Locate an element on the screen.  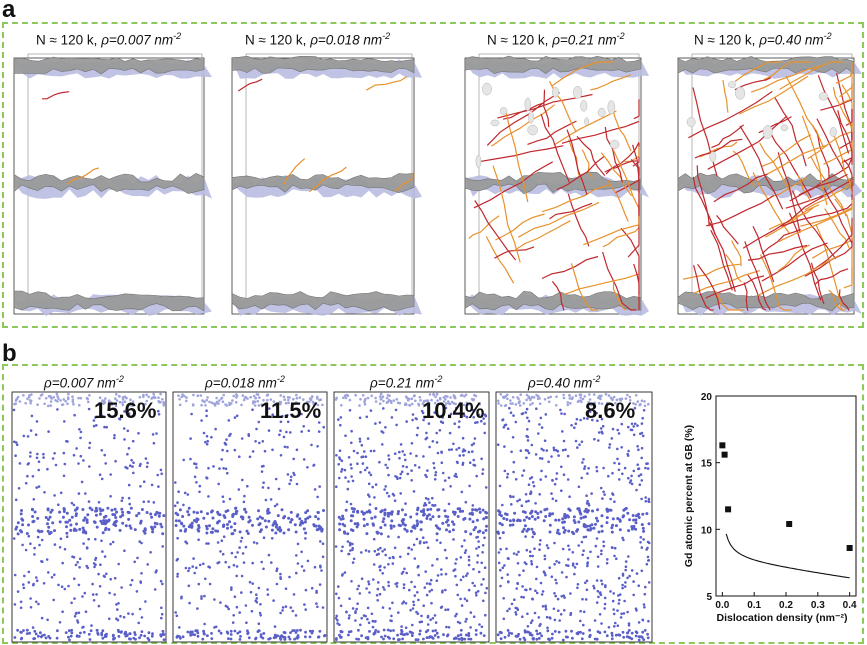
gb-particle is located at coordinates (731, 85).